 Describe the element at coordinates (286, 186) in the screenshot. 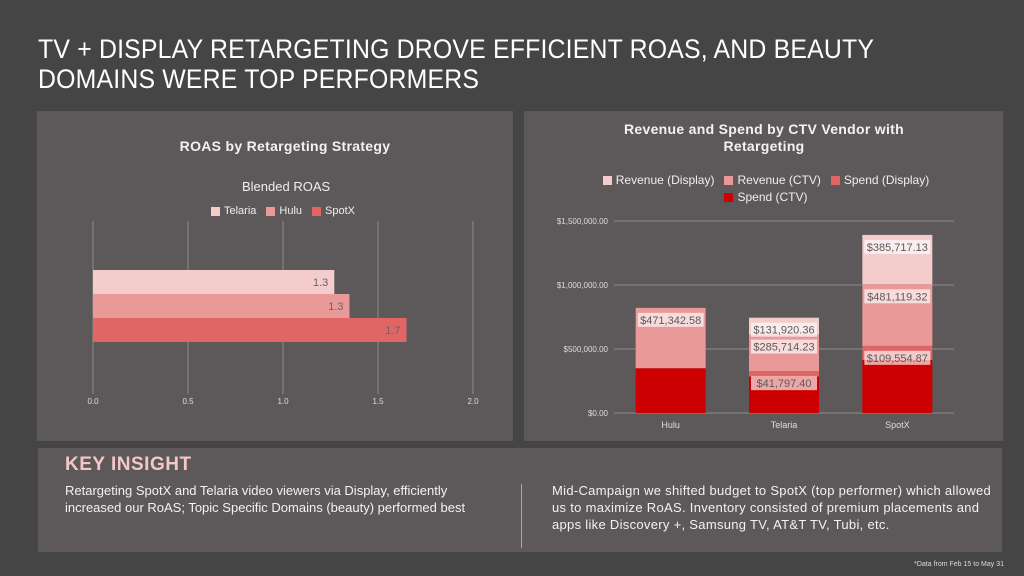

I see `roas-chart-subtitle: Blended ROAS` at that location.